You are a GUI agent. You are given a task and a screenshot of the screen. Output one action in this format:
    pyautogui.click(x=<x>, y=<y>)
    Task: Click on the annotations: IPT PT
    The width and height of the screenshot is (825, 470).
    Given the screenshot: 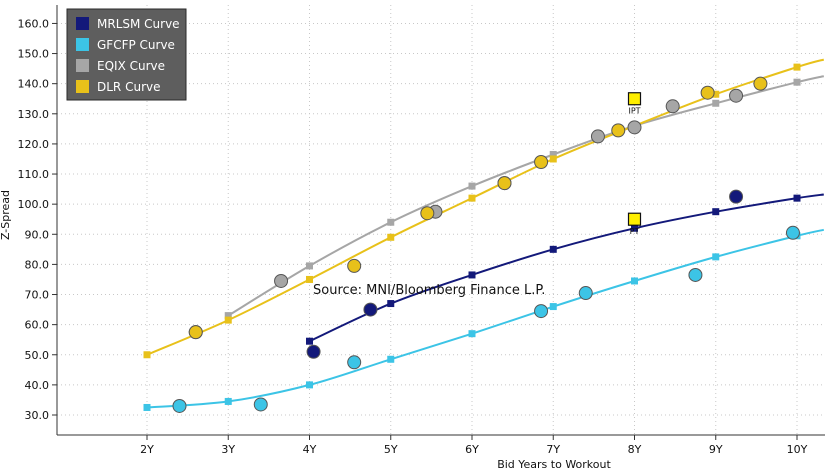 What is the action you would take?
    pyautogui.click(x=634, y=164)
    